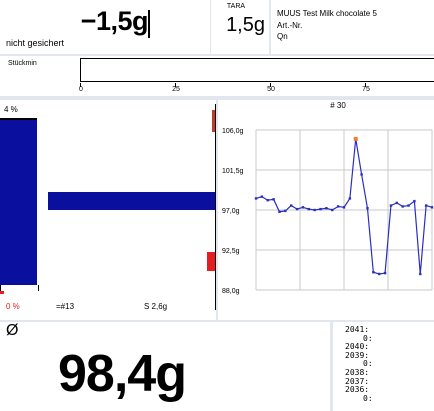  What do you see at coordinates (257, 70) in the screenshot?
I see `piece-count-bar` at bounding box center [257, 70].